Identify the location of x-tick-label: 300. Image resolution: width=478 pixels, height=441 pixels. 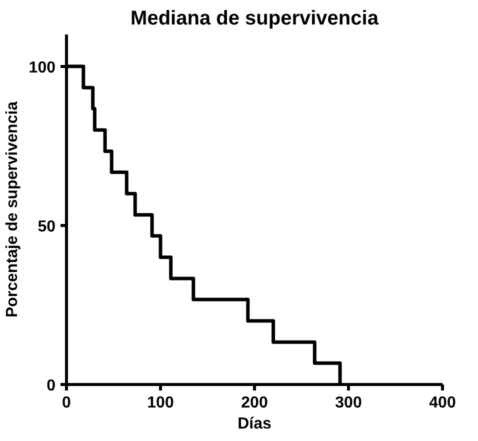
(348, 403).